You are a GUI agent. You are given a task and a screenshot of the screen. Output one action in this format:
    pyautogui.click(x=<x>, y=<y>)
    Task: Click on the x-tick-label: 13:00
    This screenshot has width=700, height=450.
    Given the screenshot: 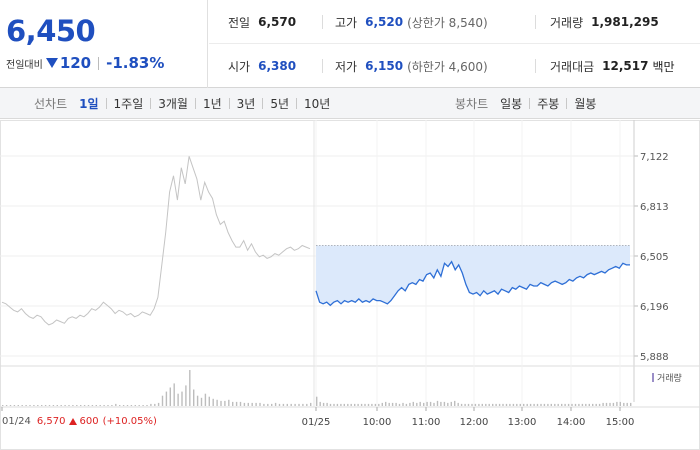 What is the action you would take?
    pyautogui.click(x=522, y=422)
    